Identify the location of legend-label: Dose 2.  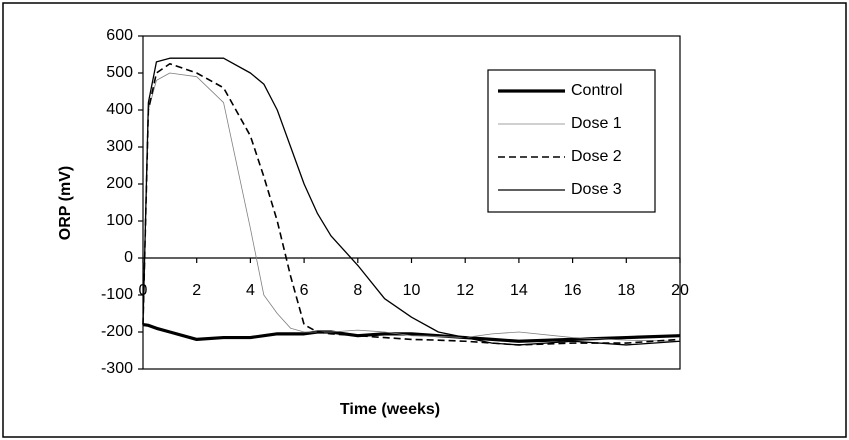
(596, 156).